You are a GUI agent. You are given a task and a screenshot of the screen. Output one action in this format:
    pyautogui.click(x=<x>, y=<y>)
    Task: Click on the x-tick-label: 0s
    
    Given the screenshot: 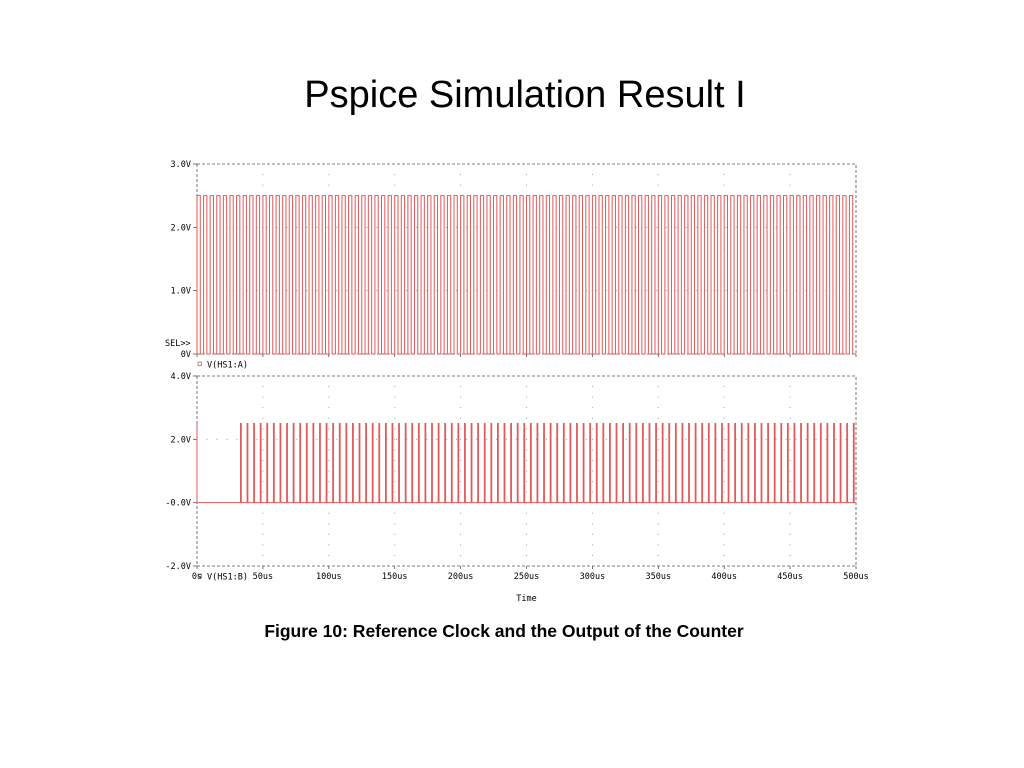 What is the action you would take?
    pyautogui.click(x=197, y=577)
    